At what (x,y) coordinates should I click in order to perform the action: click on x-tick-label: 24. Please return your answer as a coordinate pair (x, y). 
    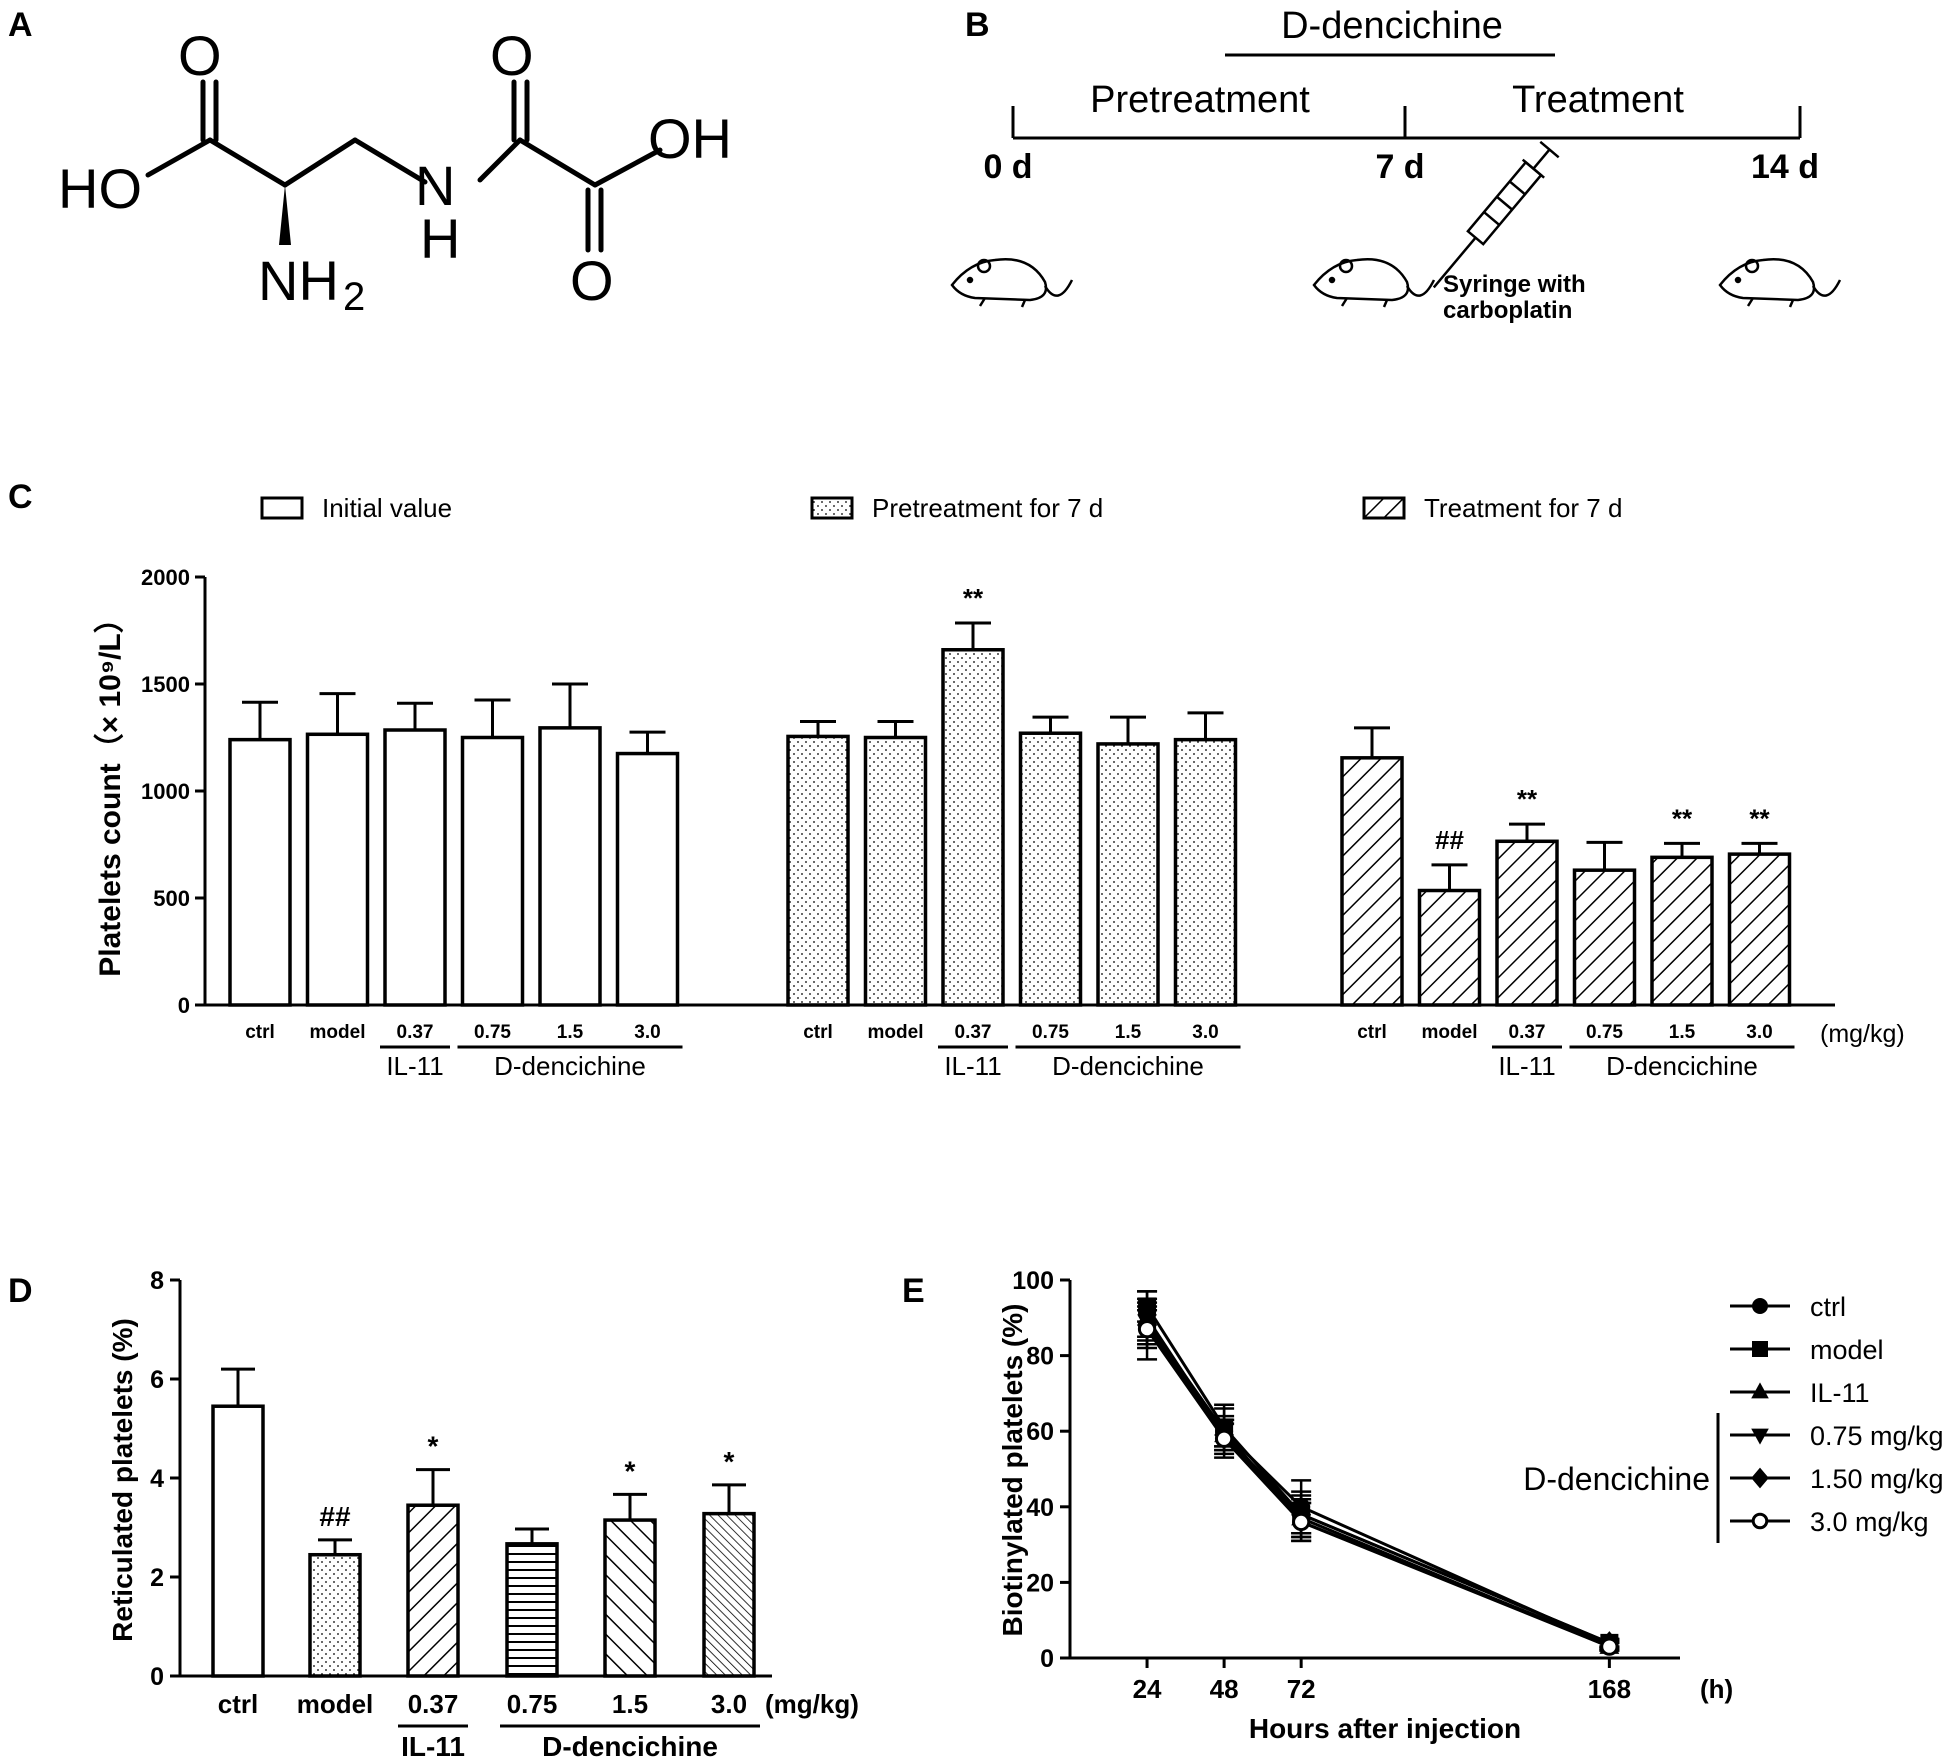
    Looking at the image, I should click on (1147, 1689).